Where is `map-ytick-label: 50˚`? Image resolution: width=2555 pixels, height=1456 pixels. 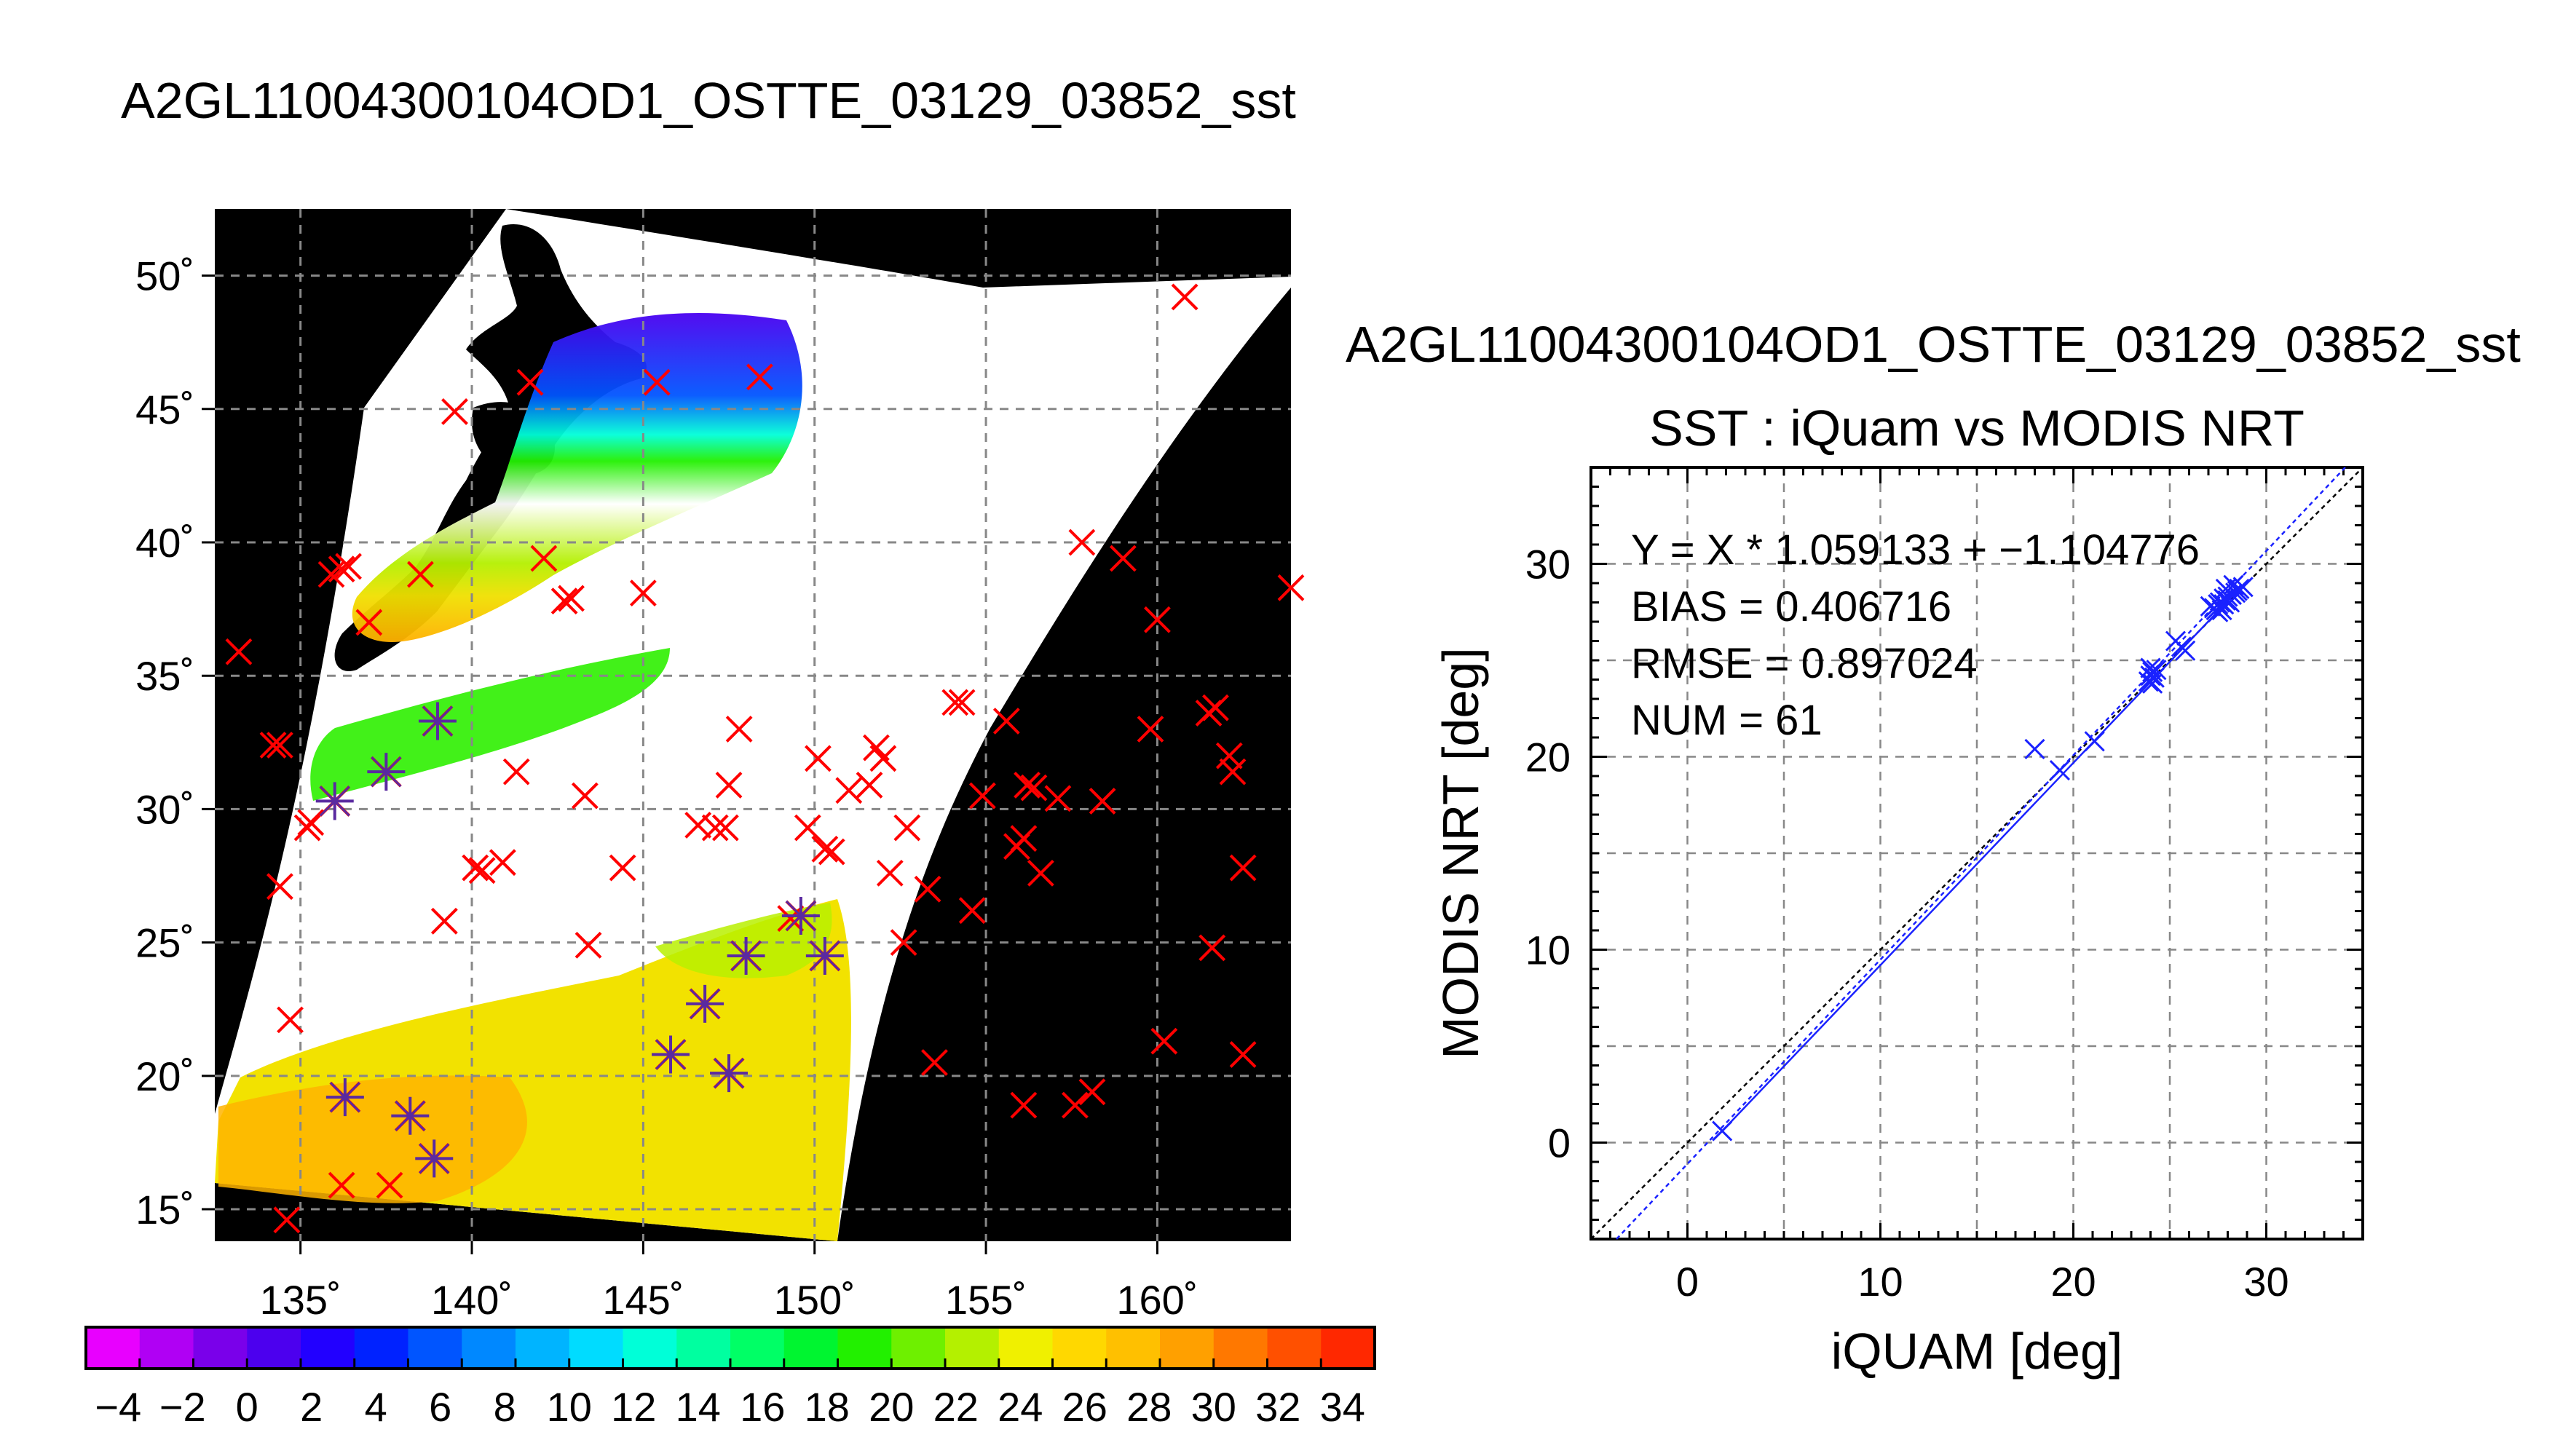
map-ytick-label: 50˚ is located at coordinates (164, 276).